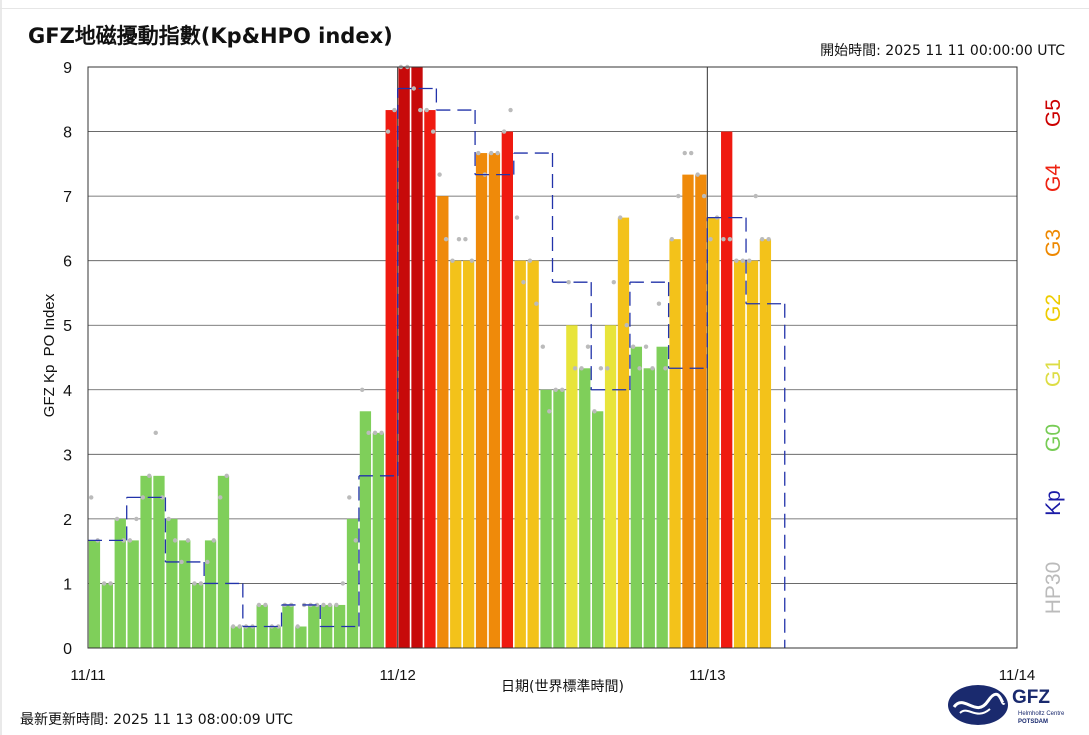  What do you see at coordinates (210, 36) in the screenshot?
I see `chart-title: GFZ地磁擾動指數(Kp&HPO index)` at bounding box center [210, 36].